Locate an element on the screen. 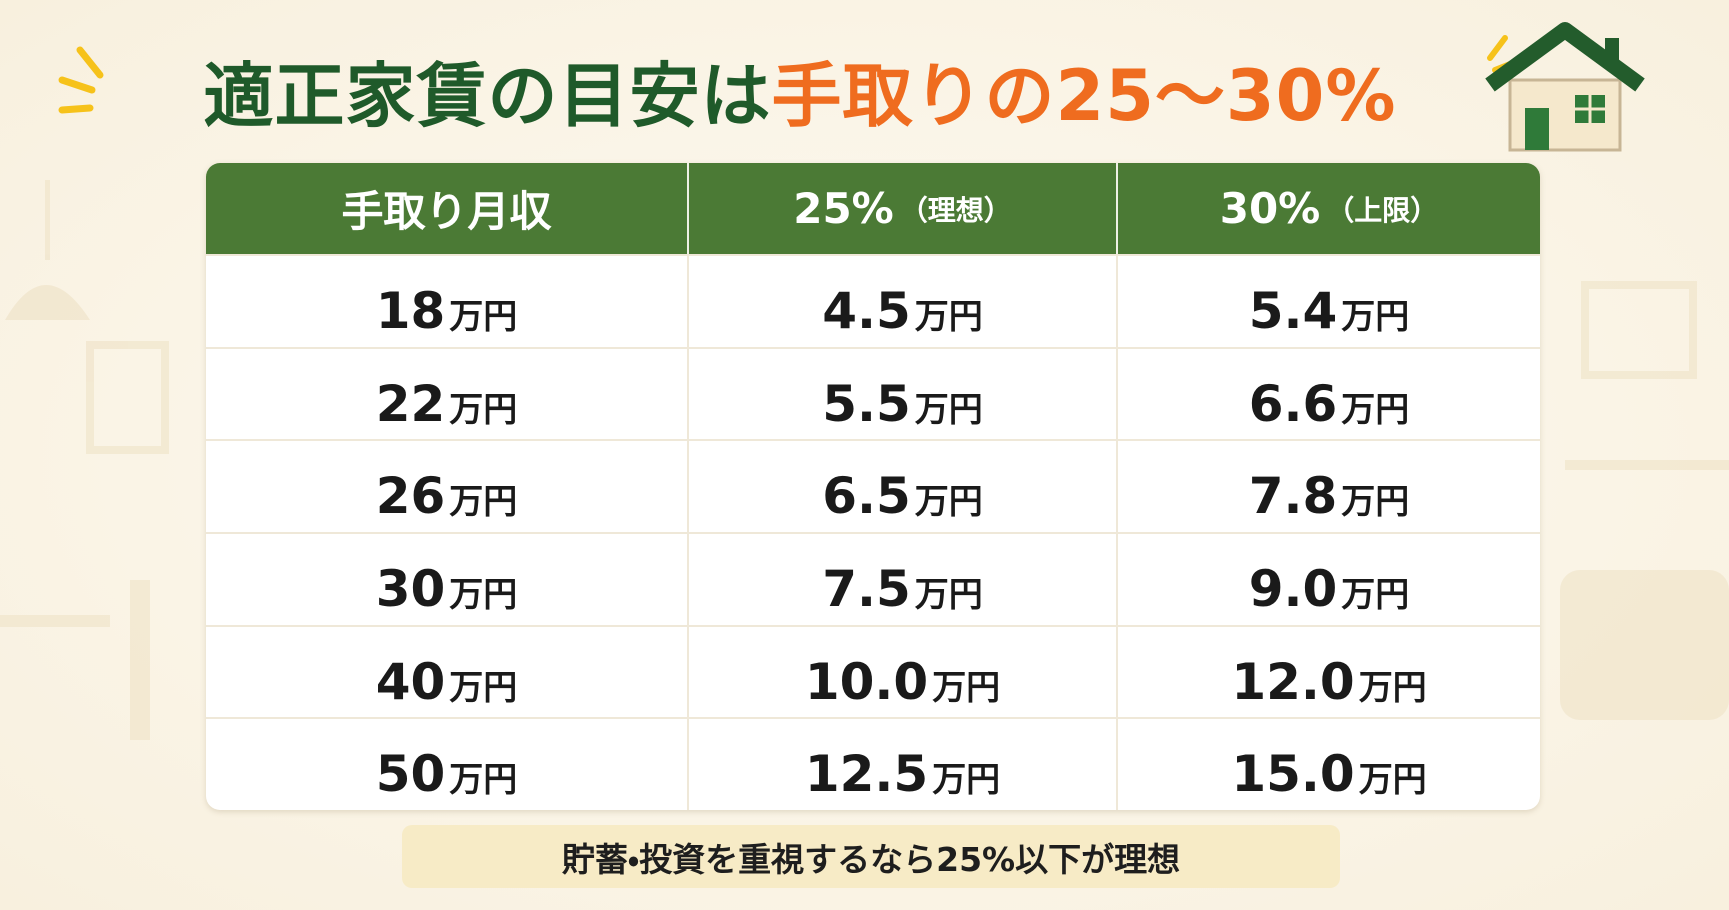 The image size is (1729, 910). cell-value: 7.8 is located at coordinates (1293, 496).